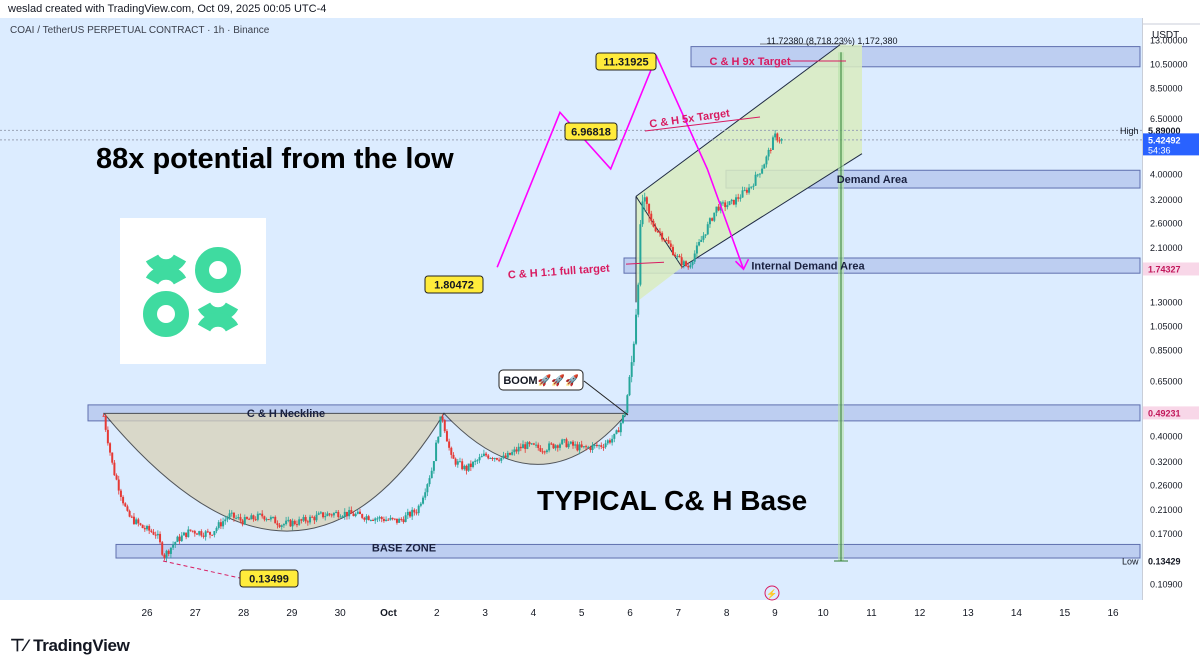 This screenshot has width=1200, height=669. Describe the element at coordinates (920, 613) in the screenshot. I see `time-tick-label: 12` at that location.